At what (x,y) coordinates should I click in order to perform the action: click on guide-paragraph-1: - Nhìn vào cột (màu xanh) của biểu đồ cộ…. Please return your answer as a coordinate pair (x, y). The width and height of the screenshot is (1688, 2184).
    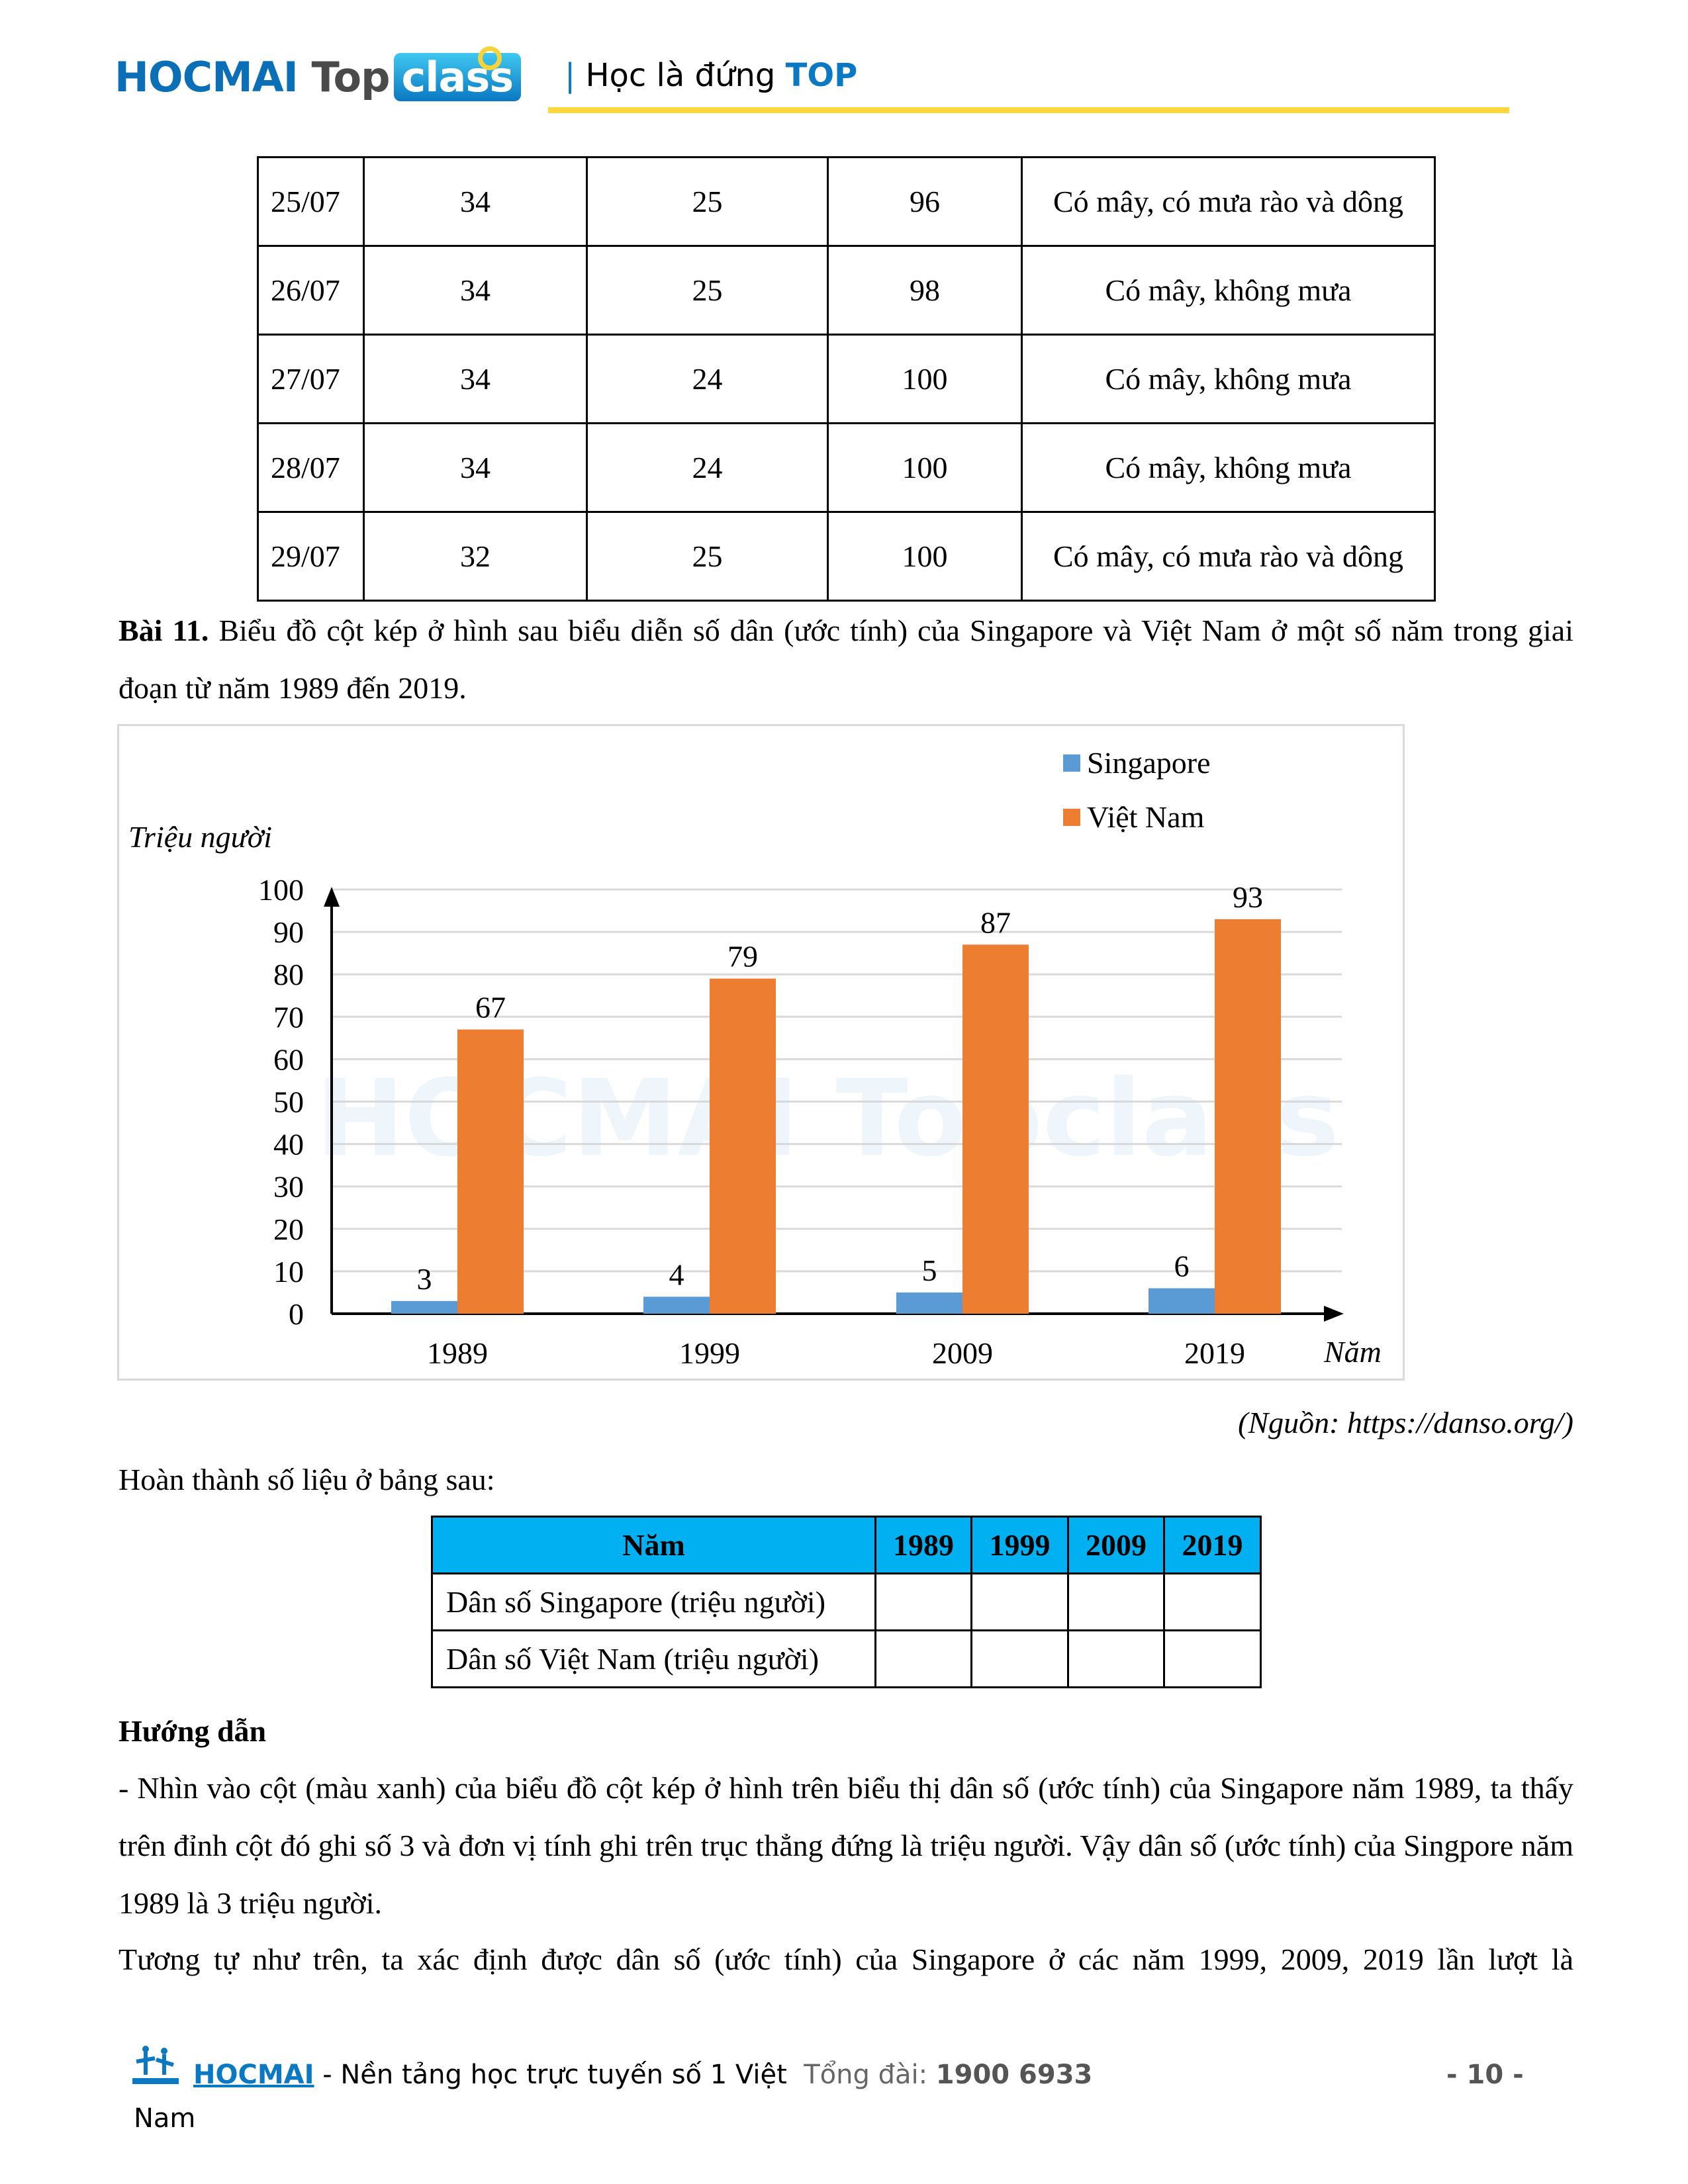
    Looking at the image, I should click on (845, 1846).